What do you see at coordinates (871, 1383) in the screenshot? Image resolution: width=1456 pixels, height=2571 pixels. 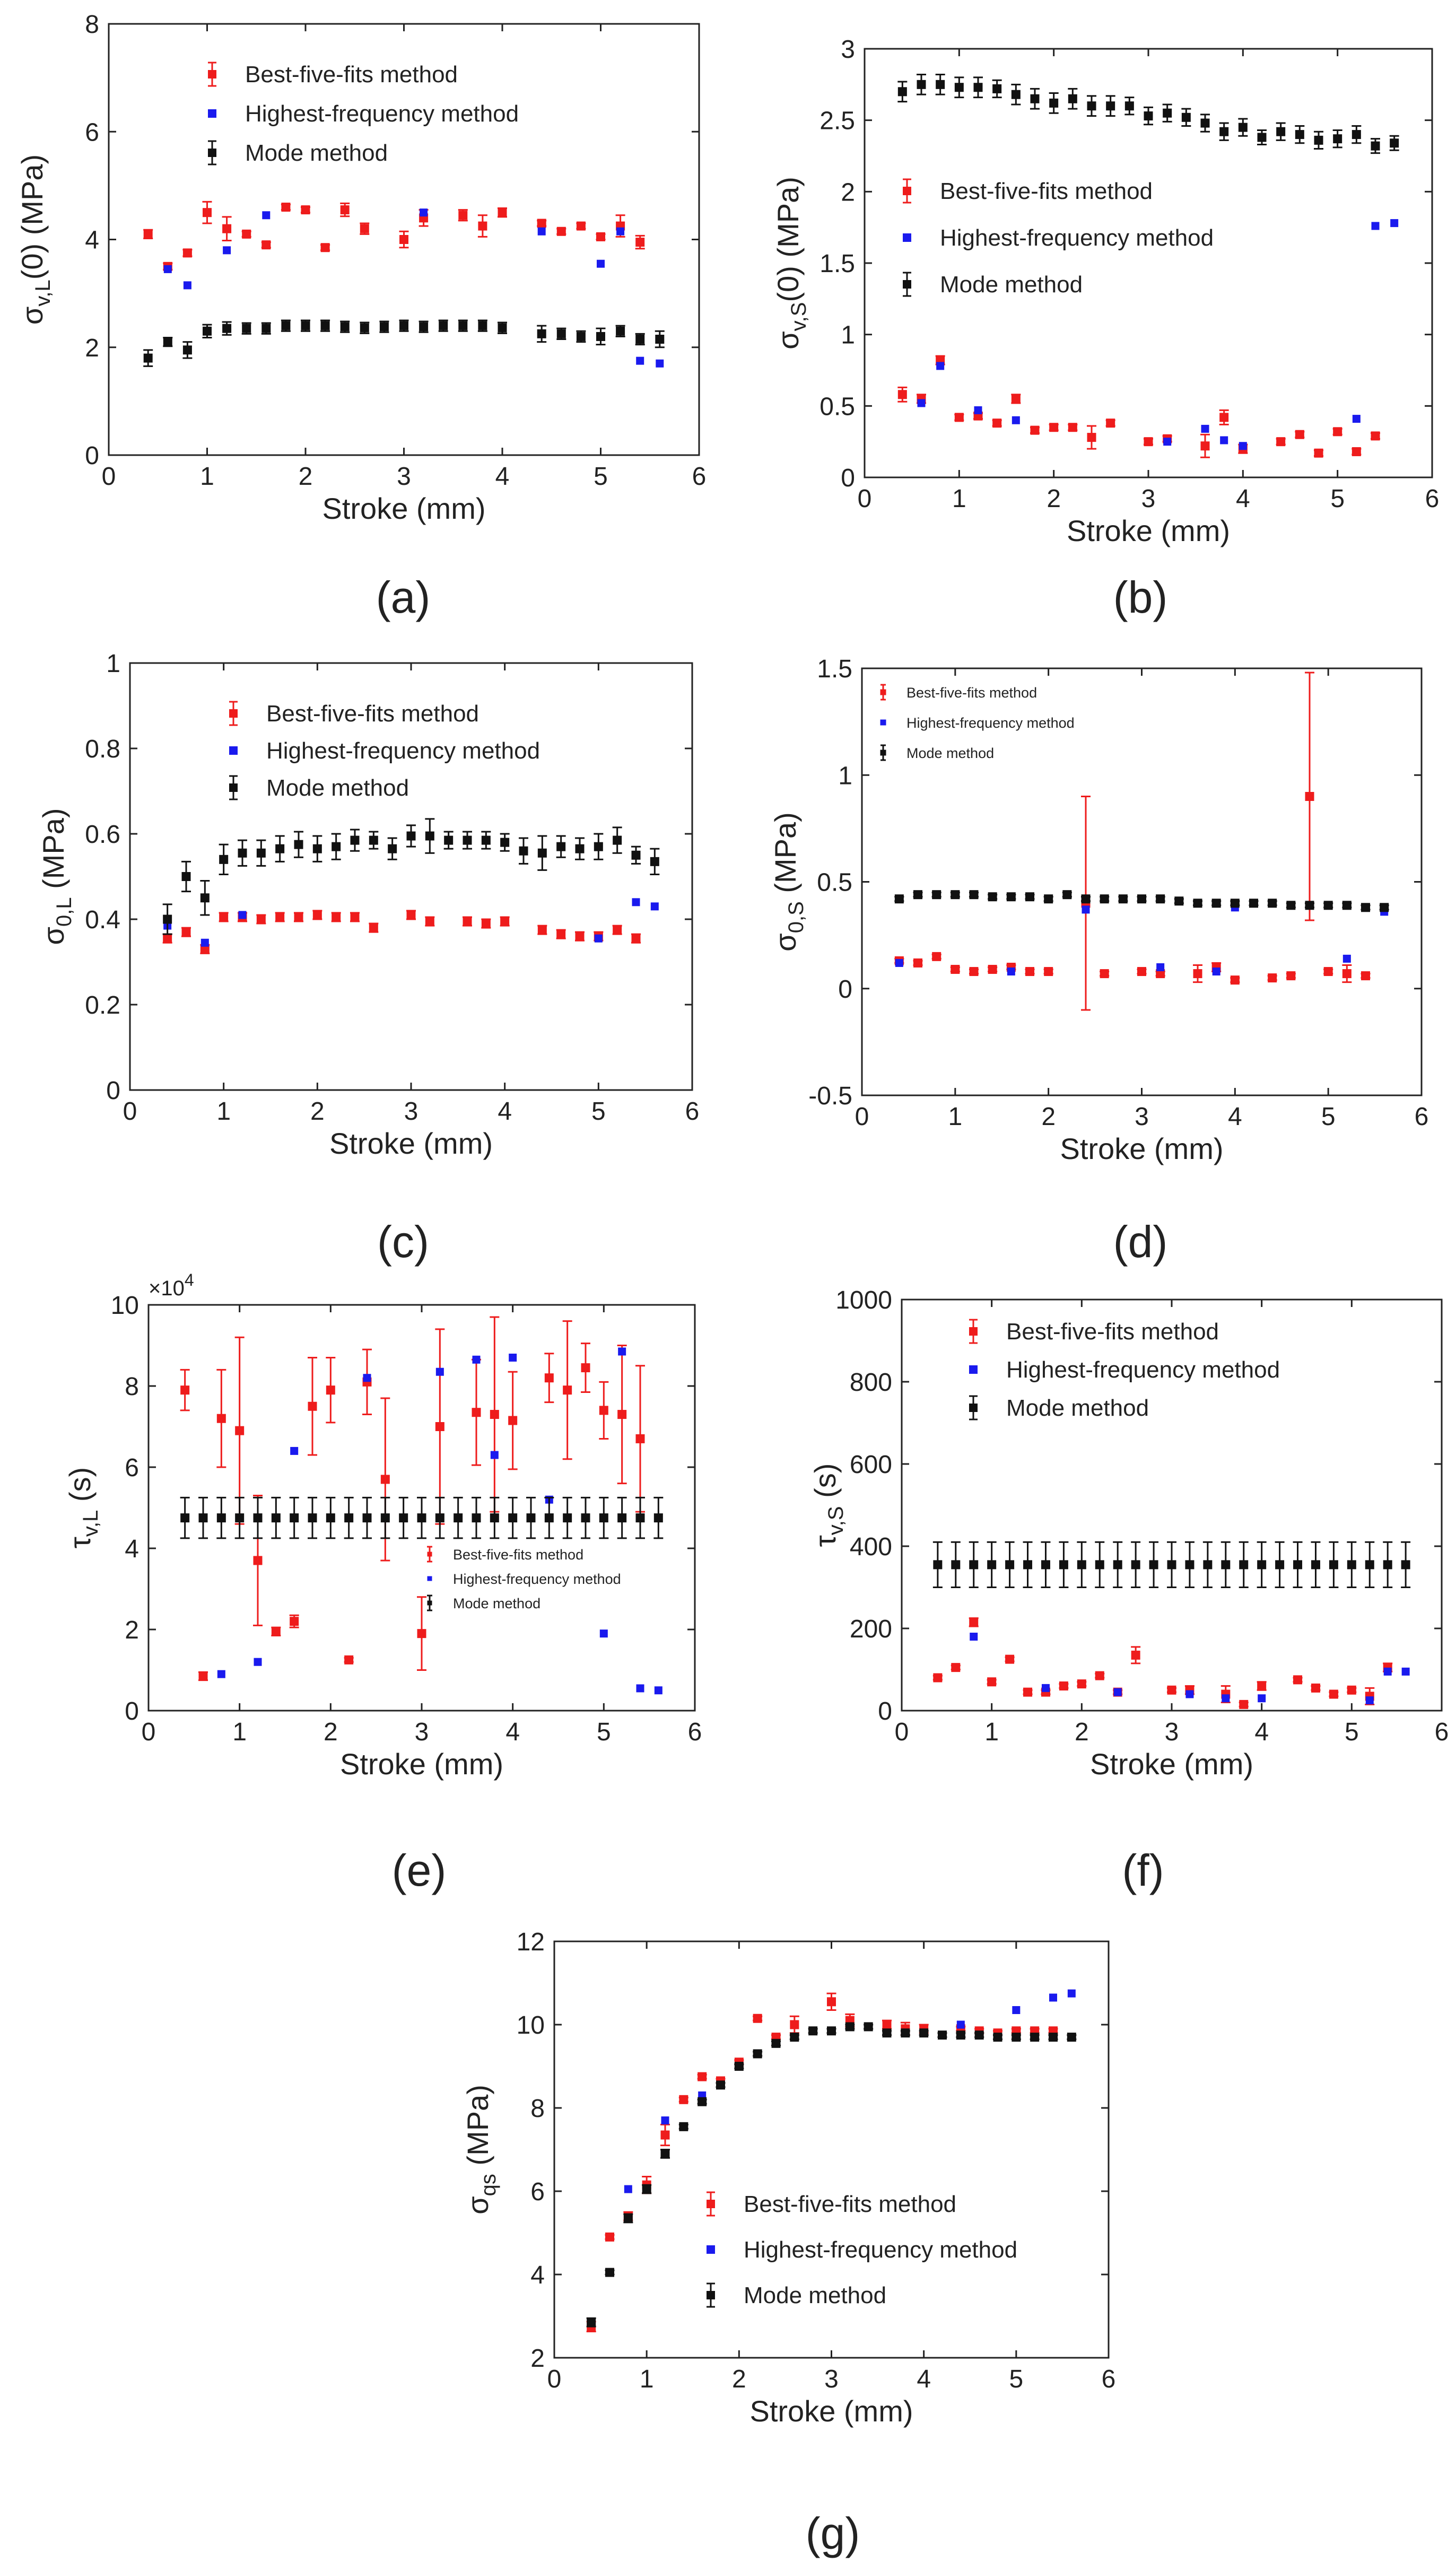 I see `y-tick-label: 800` at bounding box center [871, 1383].